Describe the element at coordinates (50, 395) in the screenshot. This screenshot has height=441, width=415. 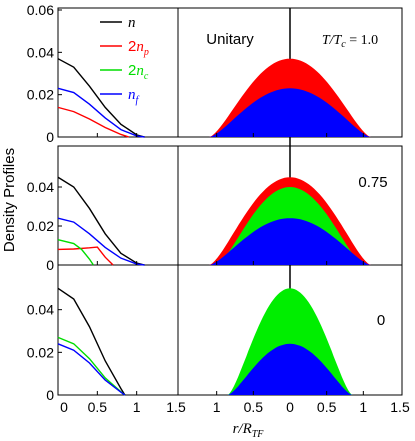
I see `ytick-label-2-0: 0` at that location.